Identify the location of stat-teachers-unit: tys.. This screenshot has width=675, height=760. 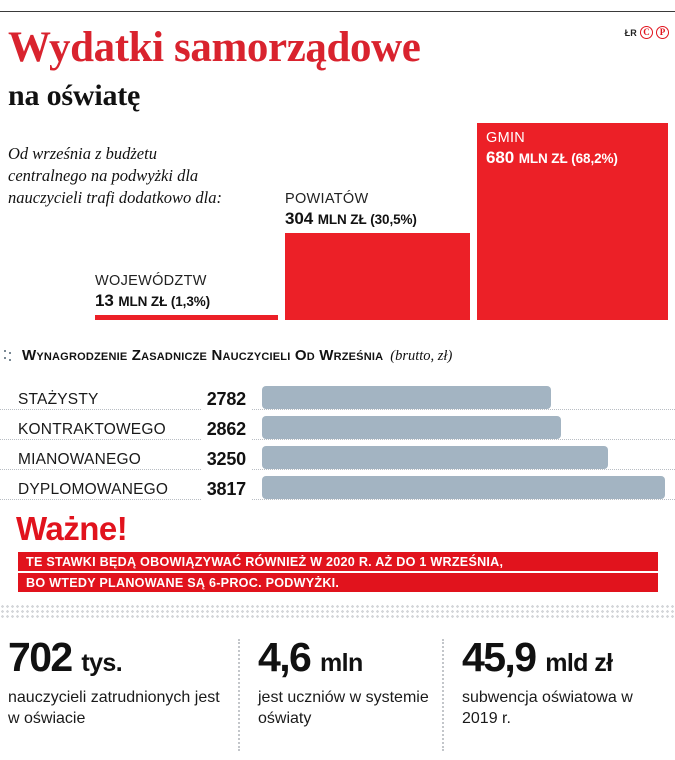
(102, 663).